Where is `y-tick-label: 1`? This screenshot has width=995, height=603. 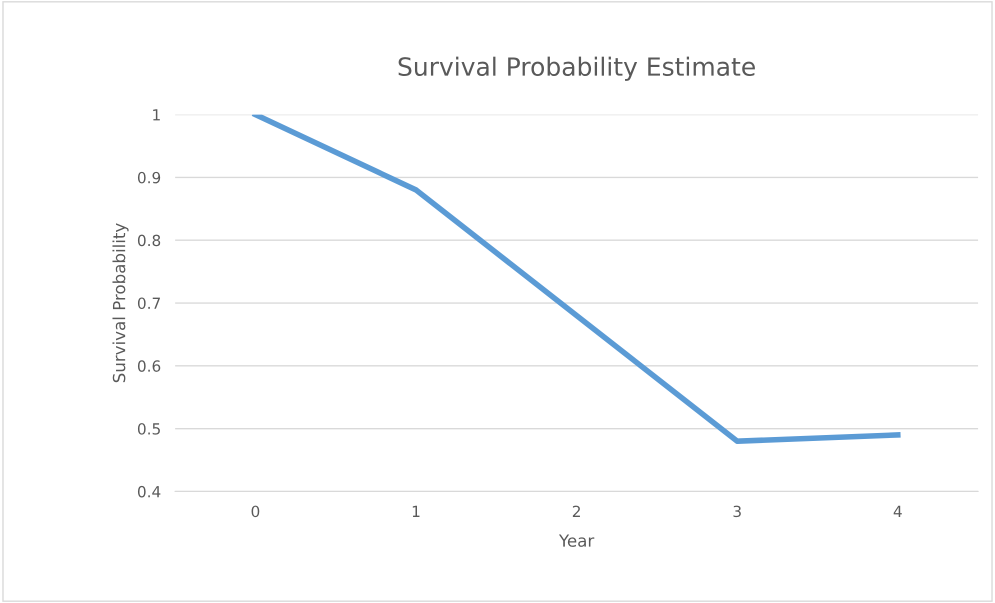 y-tick-label: 1 is located at coordinates (156, 114).